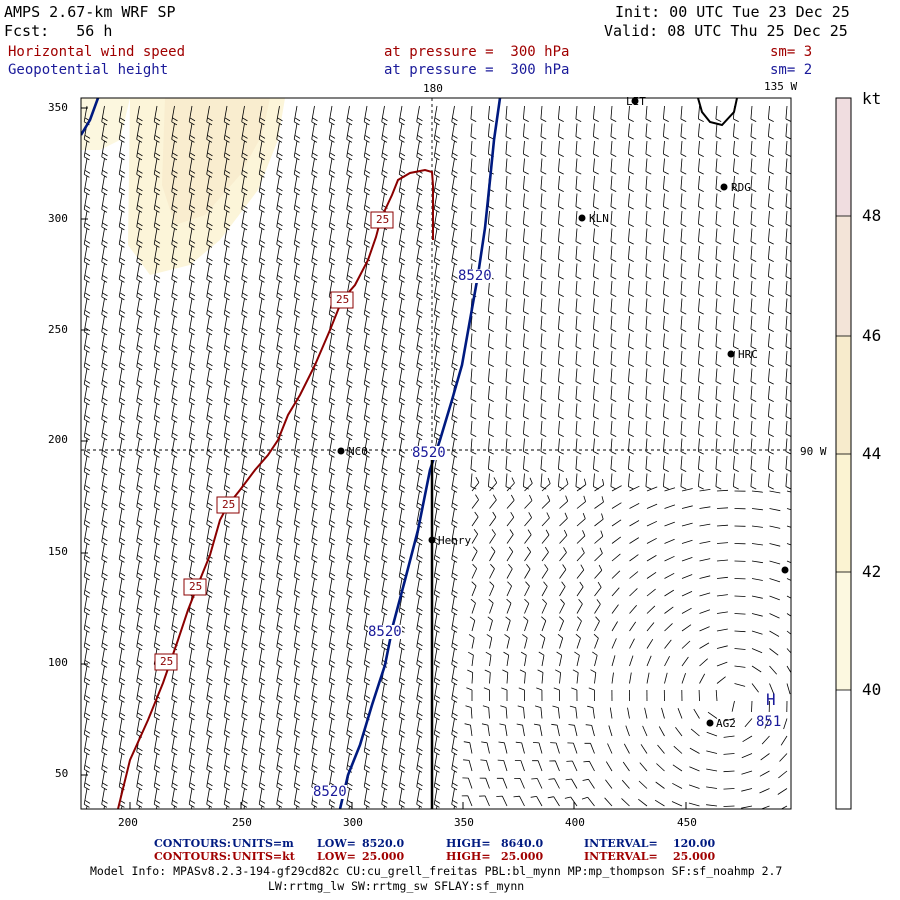 The image size is (900, 900). Describe the element at coordinates (90, 12) in the screenshot. I see `model-title: AMPS 2.67-km WRF SP` at that location.